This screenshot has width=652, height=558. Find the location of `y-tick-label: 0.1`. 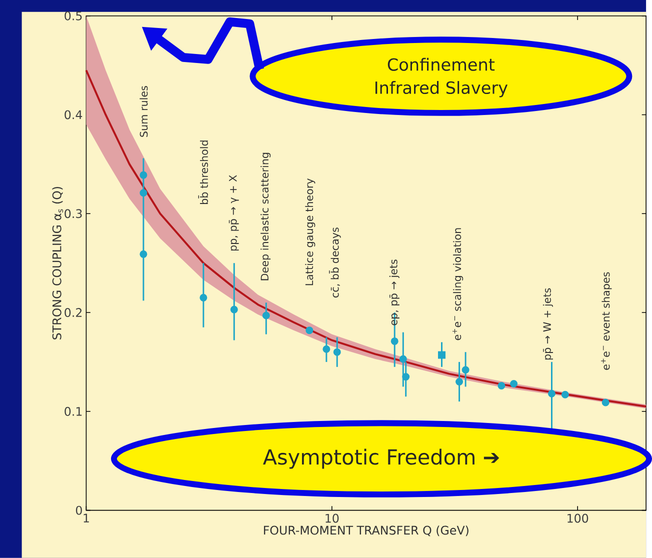

y-tick-label: 0.1 is located at coordinates (73, 411).